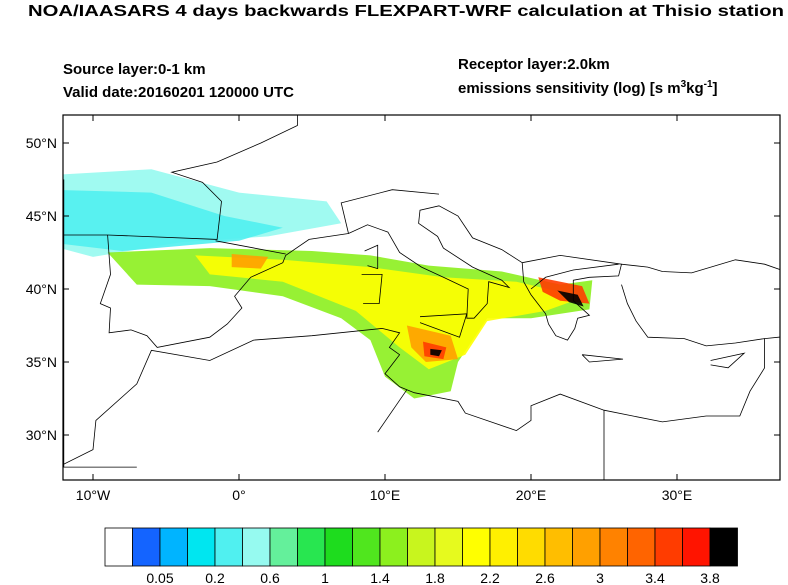 The image size is (788, 585). I want to click on colorbar-label: 3.8, so click(710, 577).